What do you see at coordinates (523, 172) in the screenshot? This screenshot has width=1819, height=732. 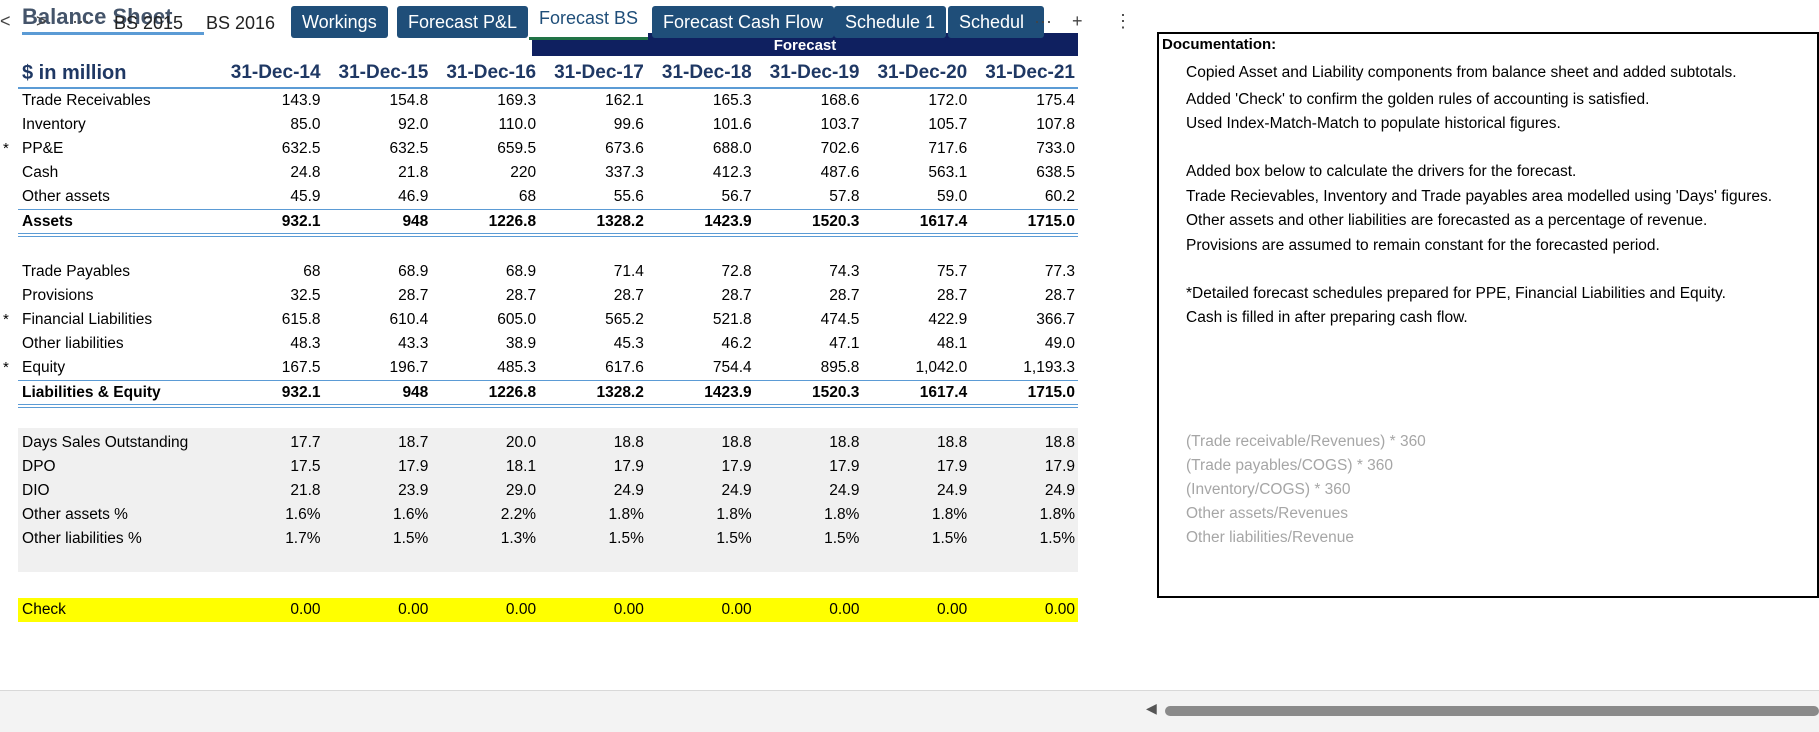 I see `table-cell: 220` at bounding box center [523, 172].